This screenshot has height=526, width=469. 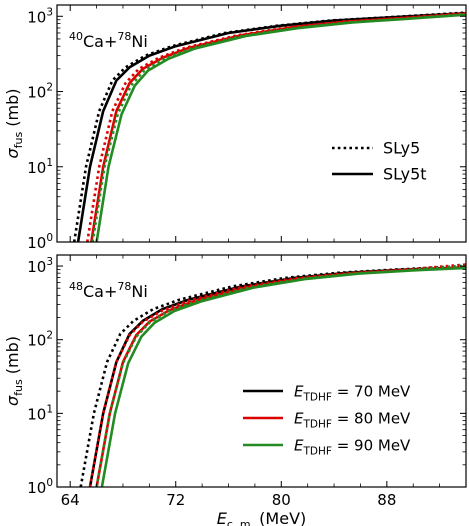 I want to click on x-axis-label: Ec. m. (MeV), so click(x=262, y=517).